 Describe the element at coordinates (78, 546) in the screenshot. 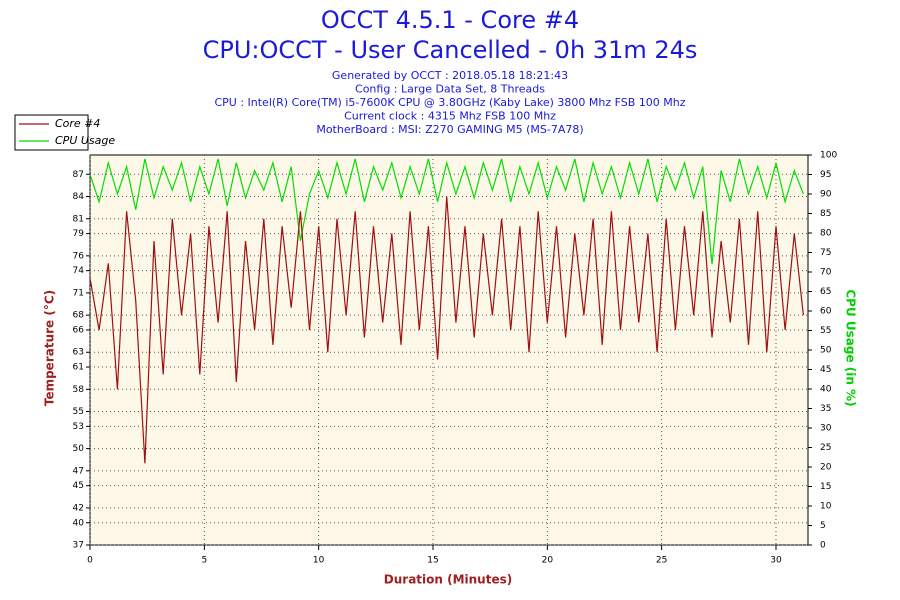

I see `y-tick-label: 37` at that location.